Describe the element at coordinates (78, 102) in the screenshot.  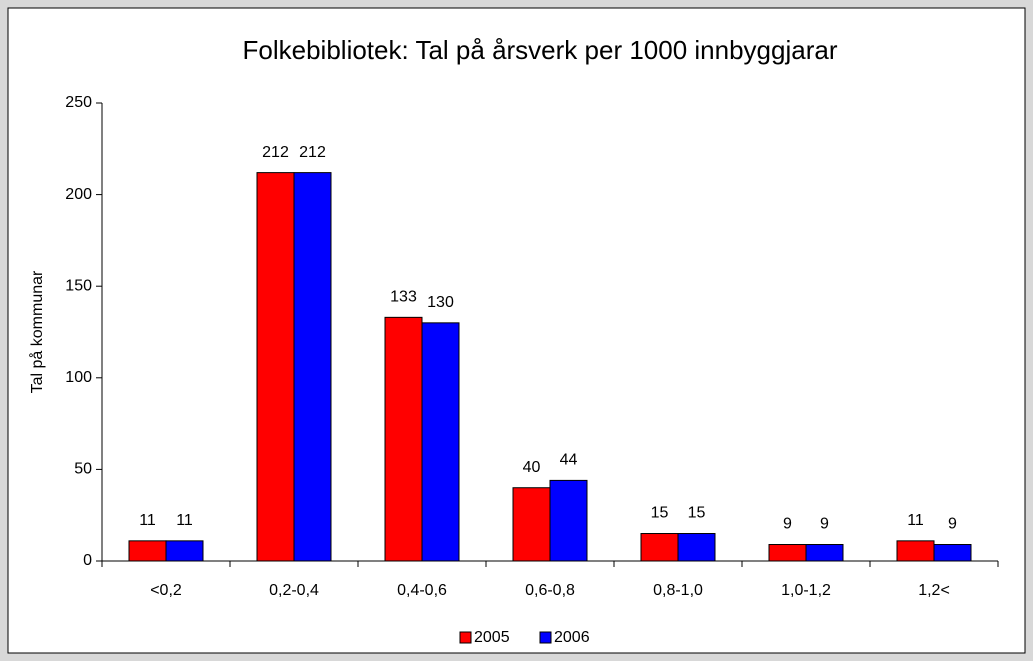
I see `y-tick-label: 250` at that location.